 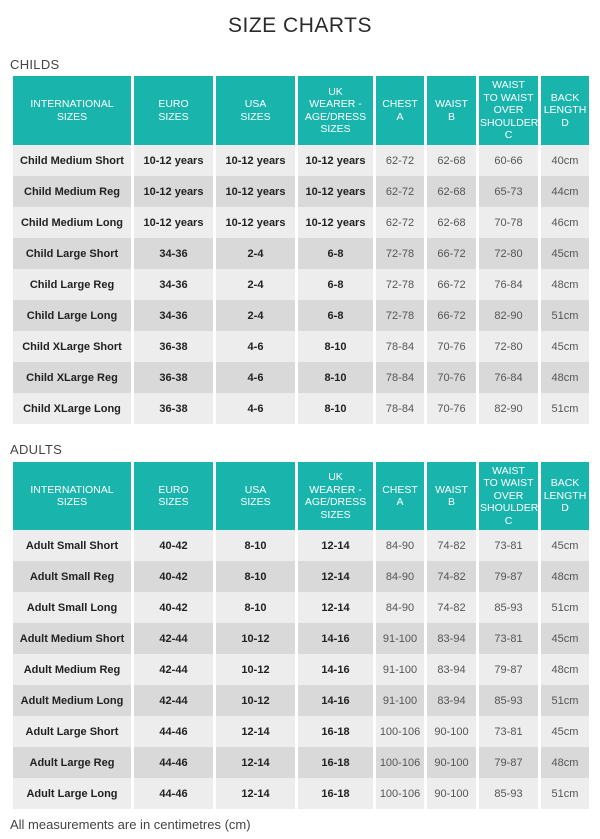 What do you see at coordinates (72, 160) in the screenshot?
I see `table-cell-international-sizes: Child Medium Short` at bounding box center [72, 160].